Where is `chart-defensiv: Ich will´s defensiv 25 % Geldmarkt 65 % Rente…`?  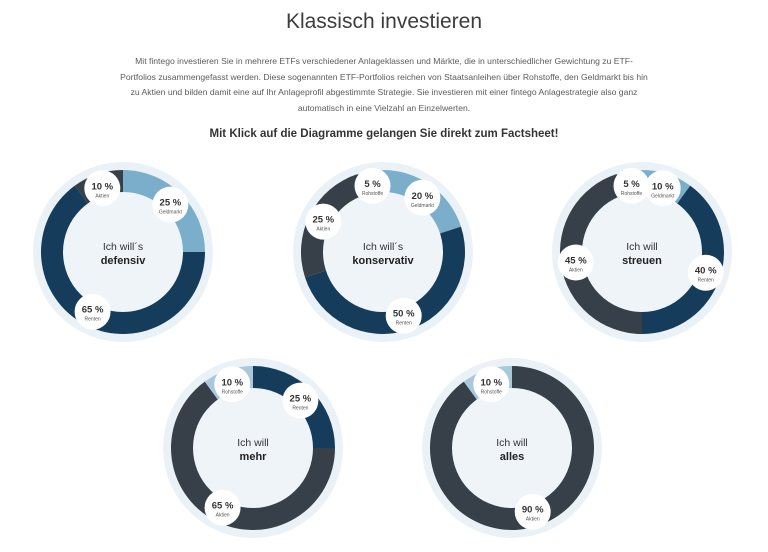 chart-defensiv: Ich will´s defensiv 25 % Geldmarkt 65 % Rente… is located at coordinates (123, 252).